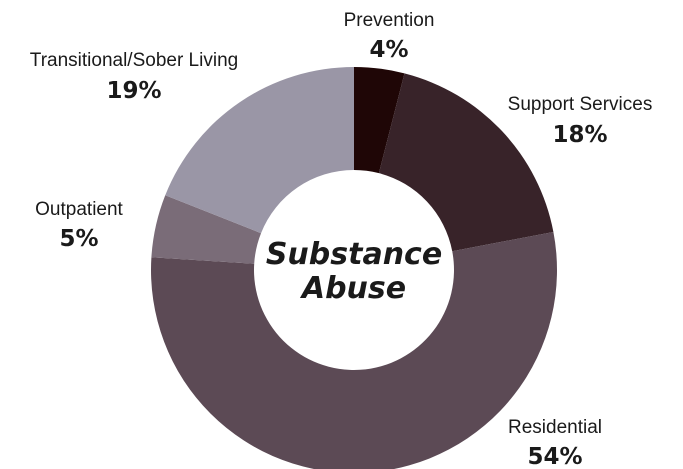 This screenshot has height=469, width=683. Describe the element at coordinates (555, 427) in the screenshot. I see `slice-label: Residential` at that location.